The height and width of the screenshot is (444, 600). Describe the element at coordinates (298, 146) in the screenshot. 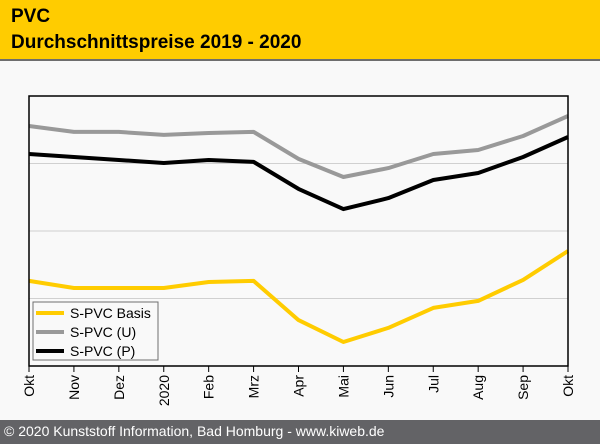

I see `series-line-s-pvc-u` at that location.